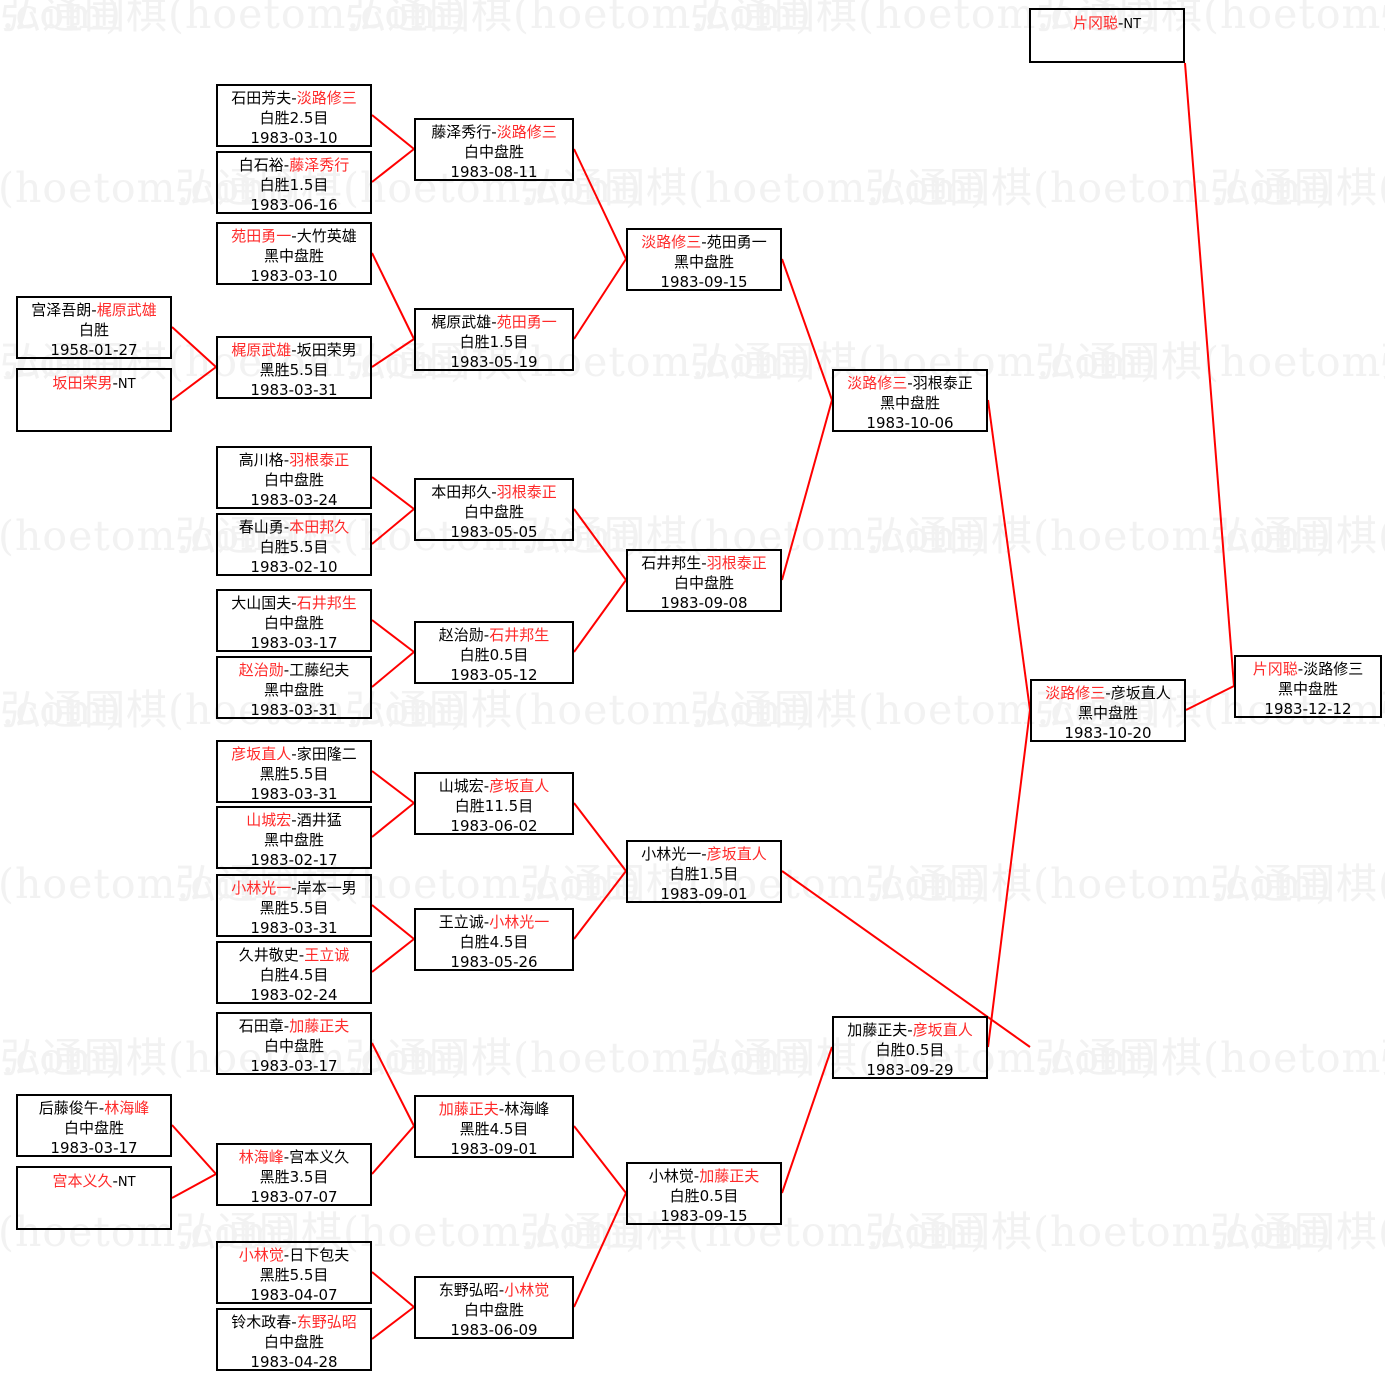 This screenshot has height=1381, width=1385. I want to click on match-date: 1983-02-24, so click(294, 995).